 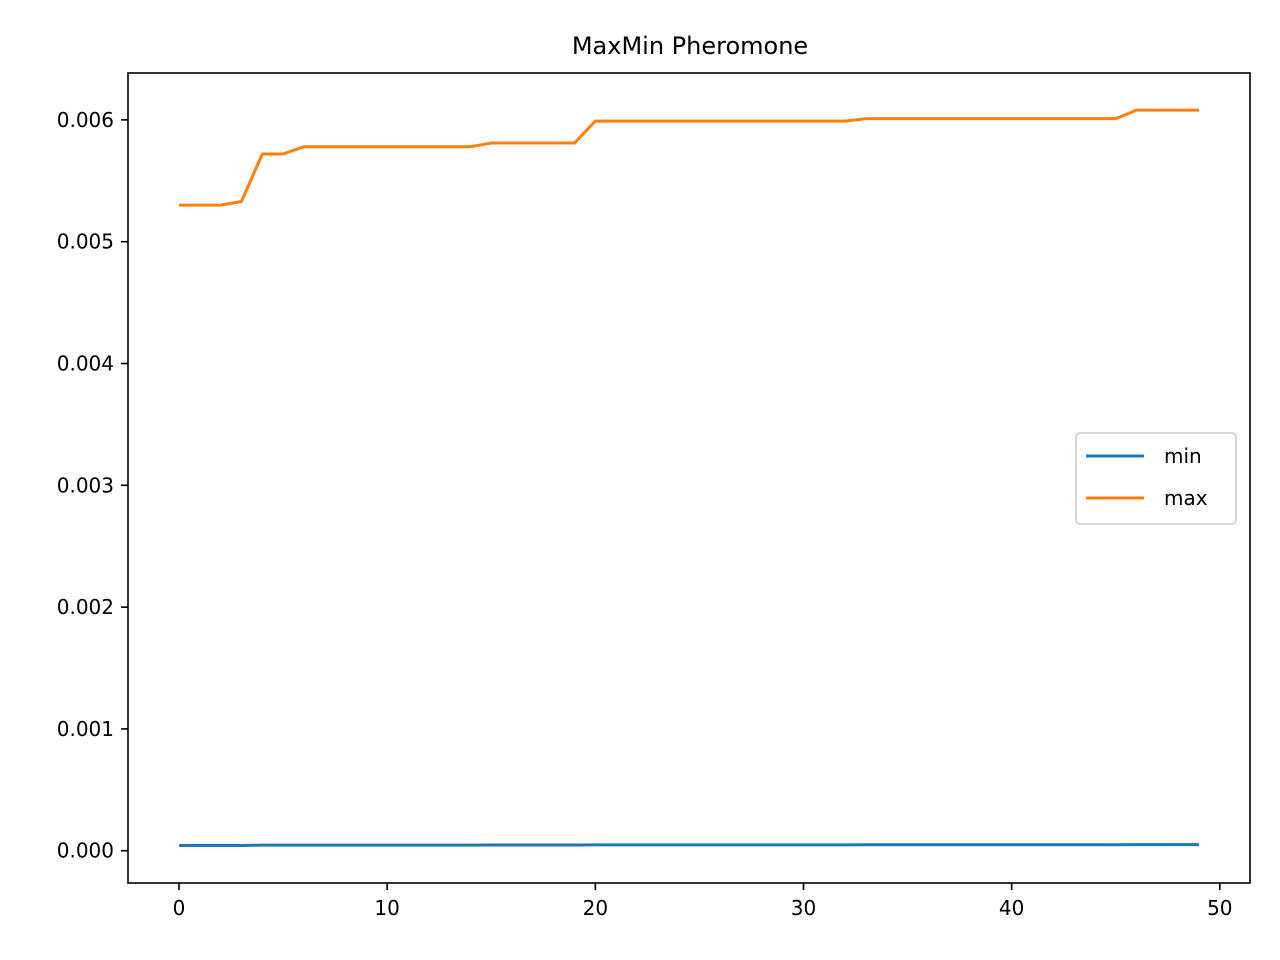 What do you see at coordinates (85, 242) in the screenshot?
I see `y-tick-label: 0.005` at bounding box center [85, 242].